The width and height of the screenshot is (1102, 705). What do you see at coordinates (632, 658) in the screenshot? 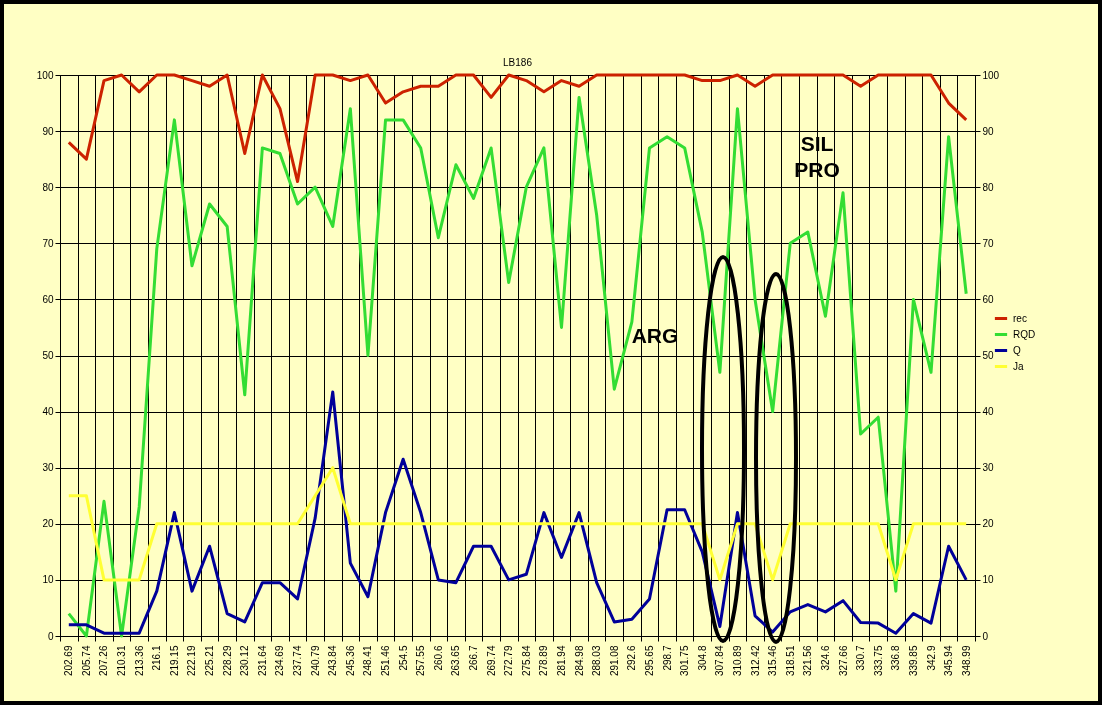
I see `x-tick-label: 292.6` at bounding box center [632, 658].